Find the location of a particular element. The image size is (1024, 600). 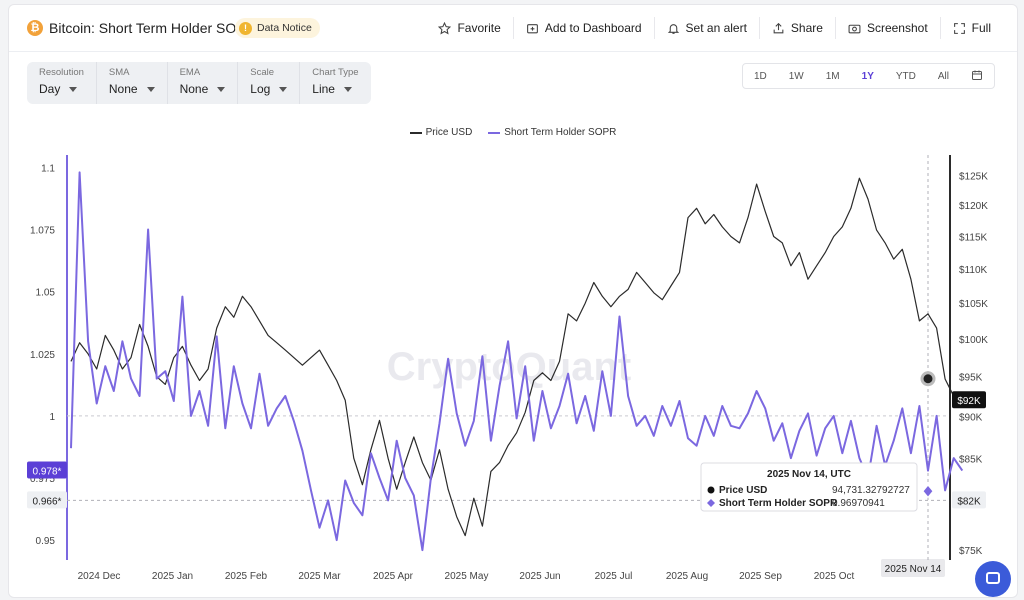

scale-label: Scale is located at coordinates (262, 72).